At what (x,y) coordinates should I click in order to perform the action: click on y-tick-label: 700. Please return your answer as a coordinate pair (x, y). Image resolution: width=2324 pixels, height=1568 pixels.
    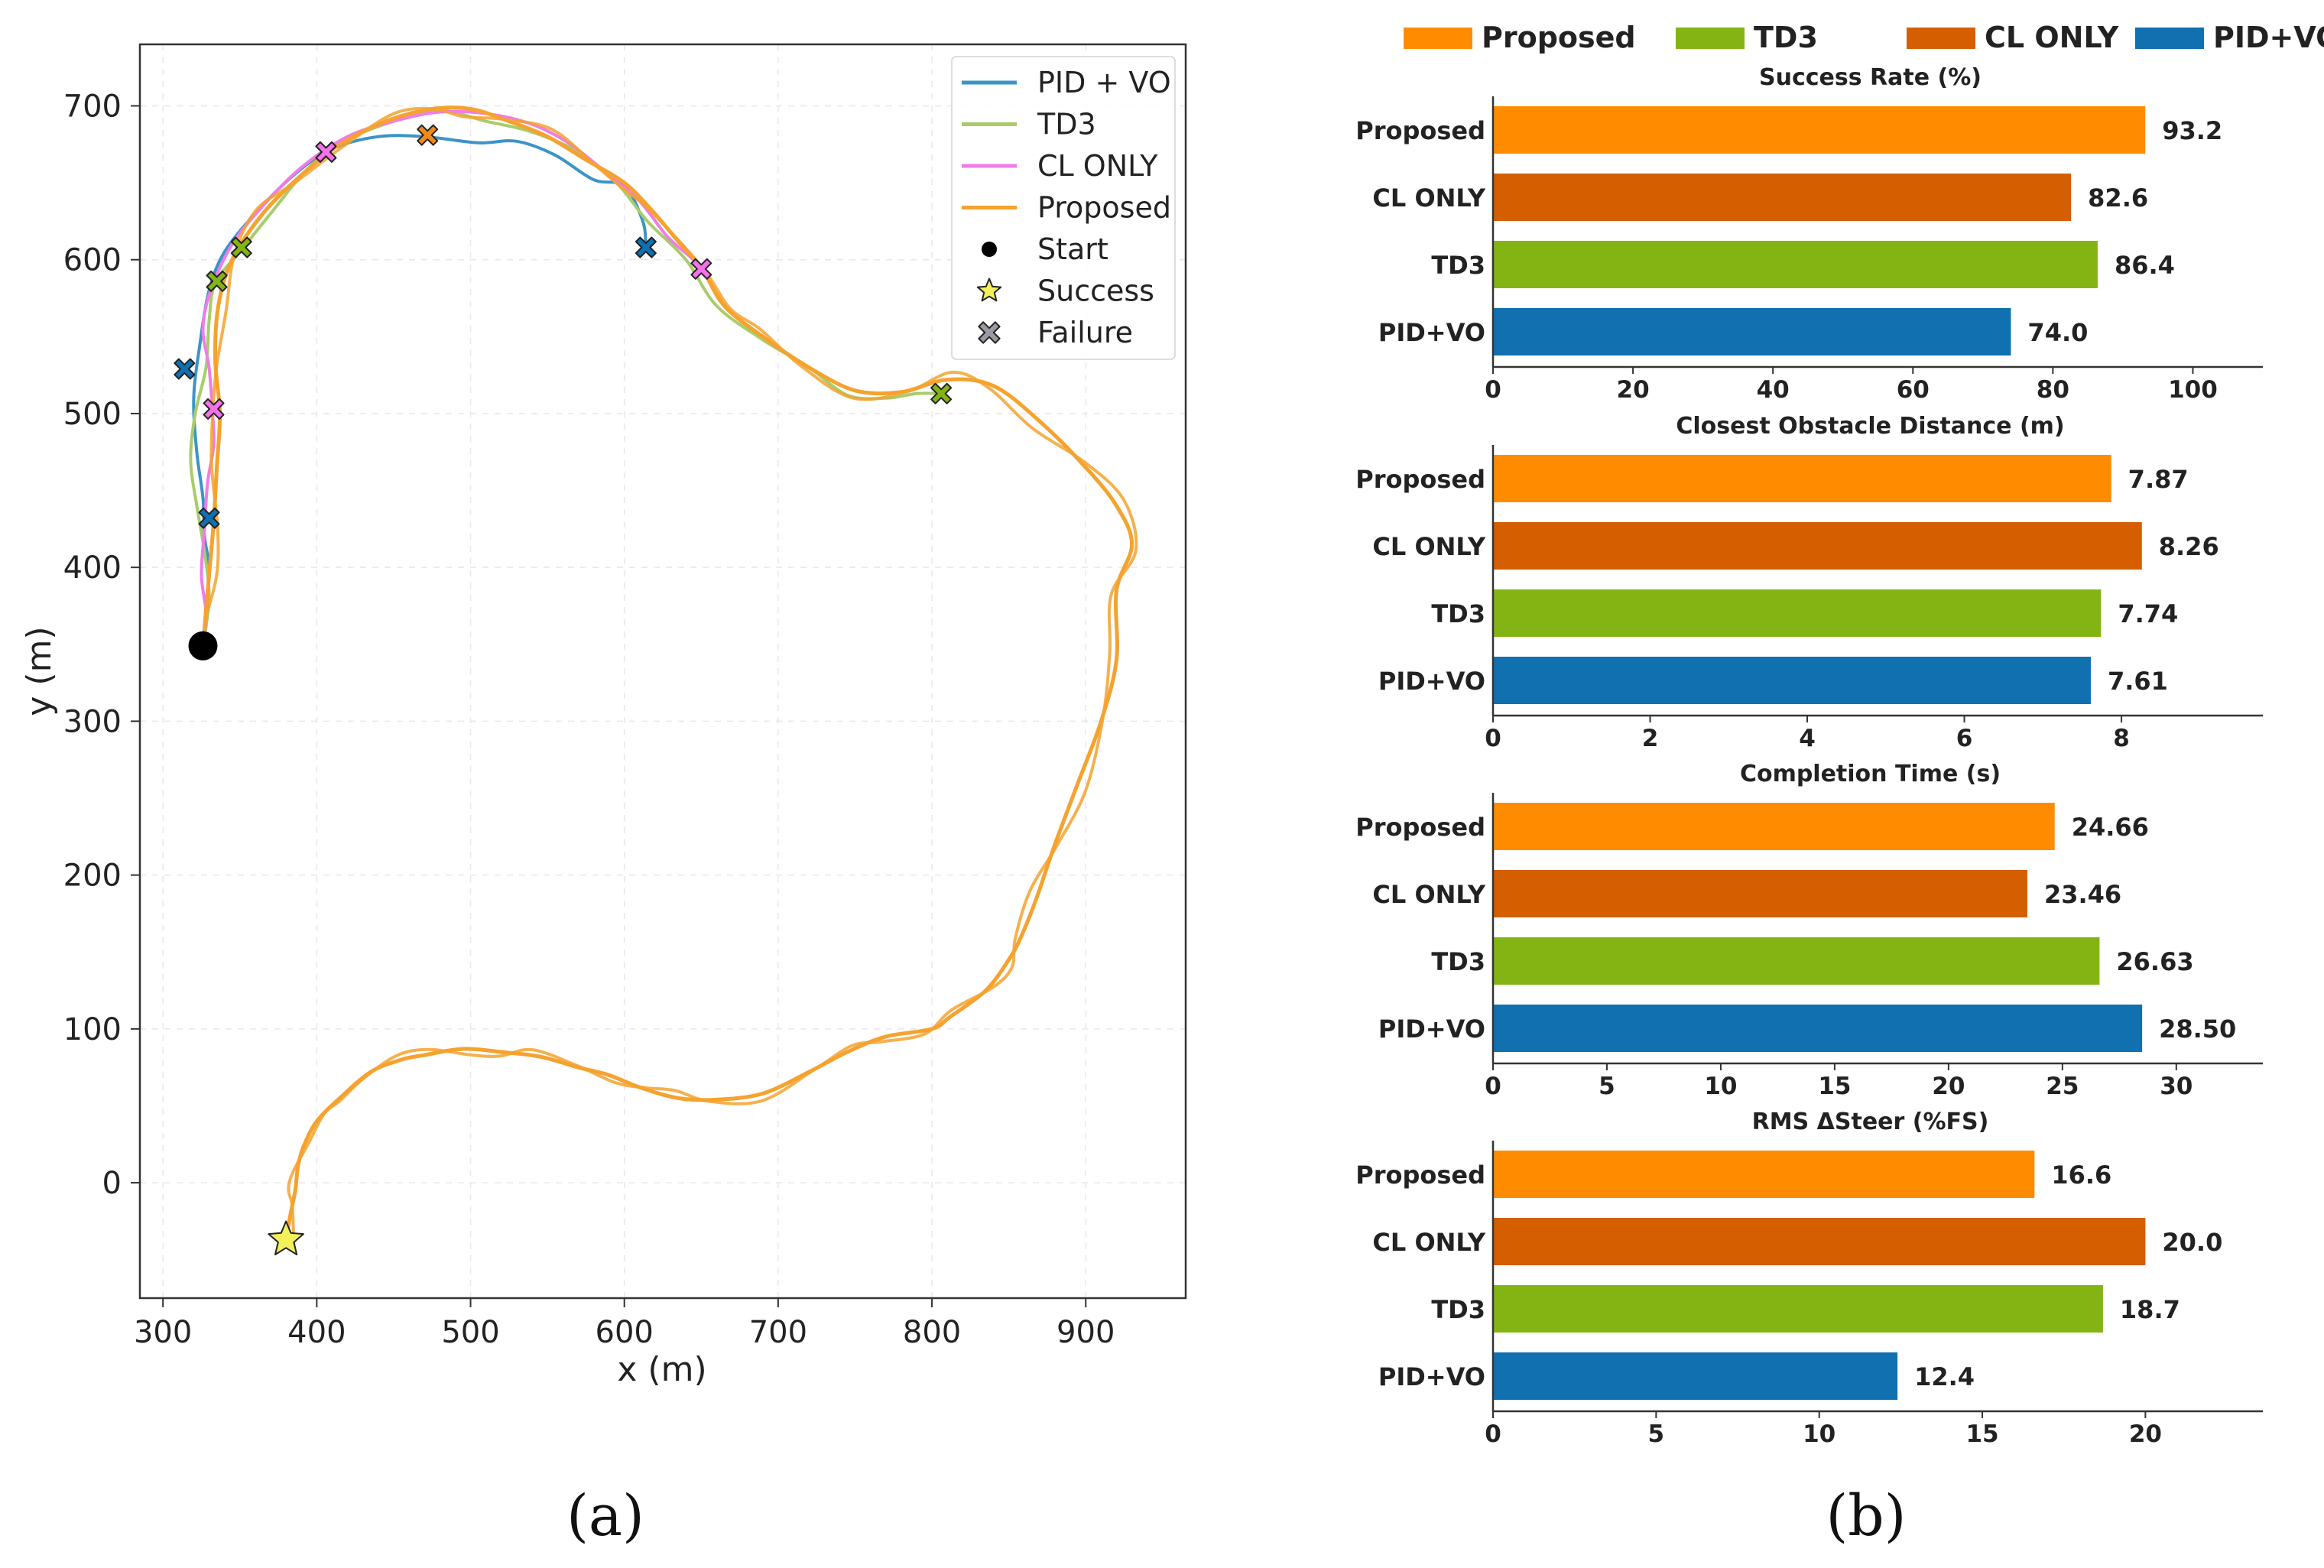
    Looking at the image, I should click on (92, 106).